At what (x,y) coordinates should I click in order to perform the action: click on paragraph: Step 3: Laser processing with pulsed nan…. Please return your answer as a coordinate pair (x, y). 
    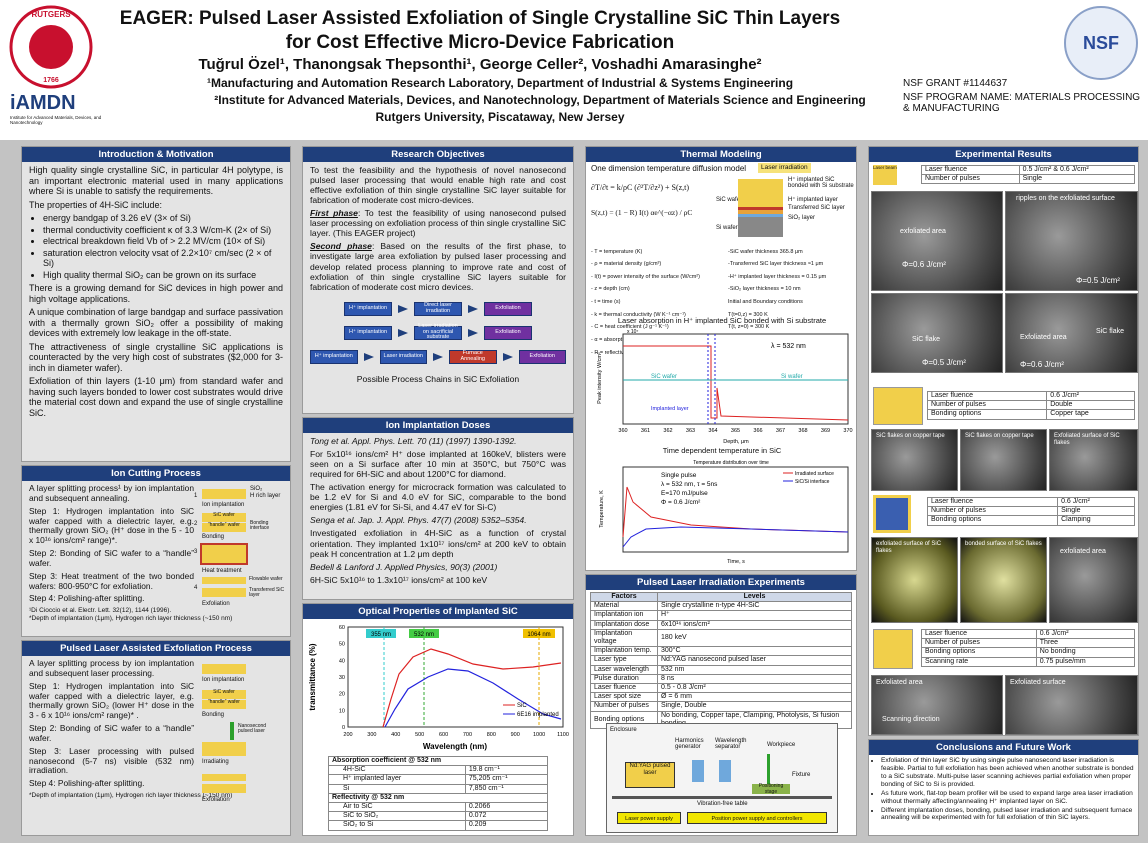
    Looking at the image, I should click on (111, 760).